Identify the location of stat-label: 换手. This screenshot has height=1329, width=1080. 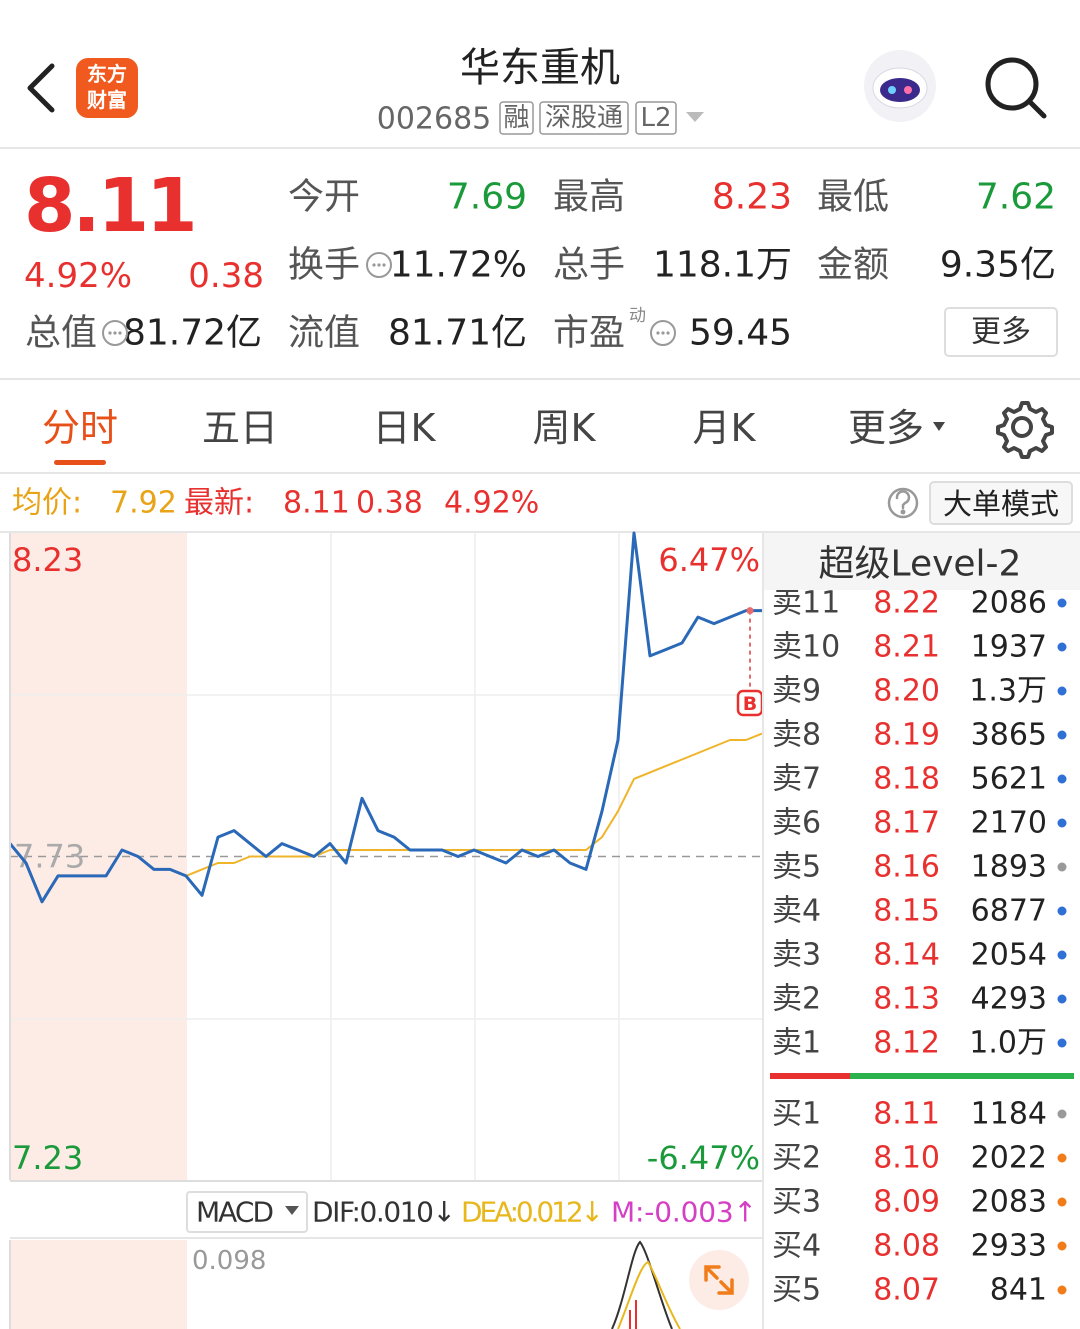
(324, 265).